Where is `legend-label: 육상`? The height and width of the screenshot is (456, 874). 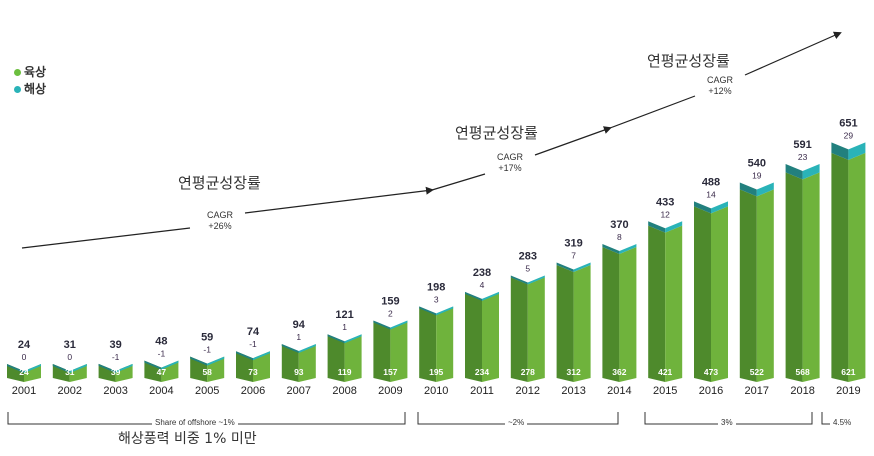 legend-label: 육상 is located at coordinates (35, 72).